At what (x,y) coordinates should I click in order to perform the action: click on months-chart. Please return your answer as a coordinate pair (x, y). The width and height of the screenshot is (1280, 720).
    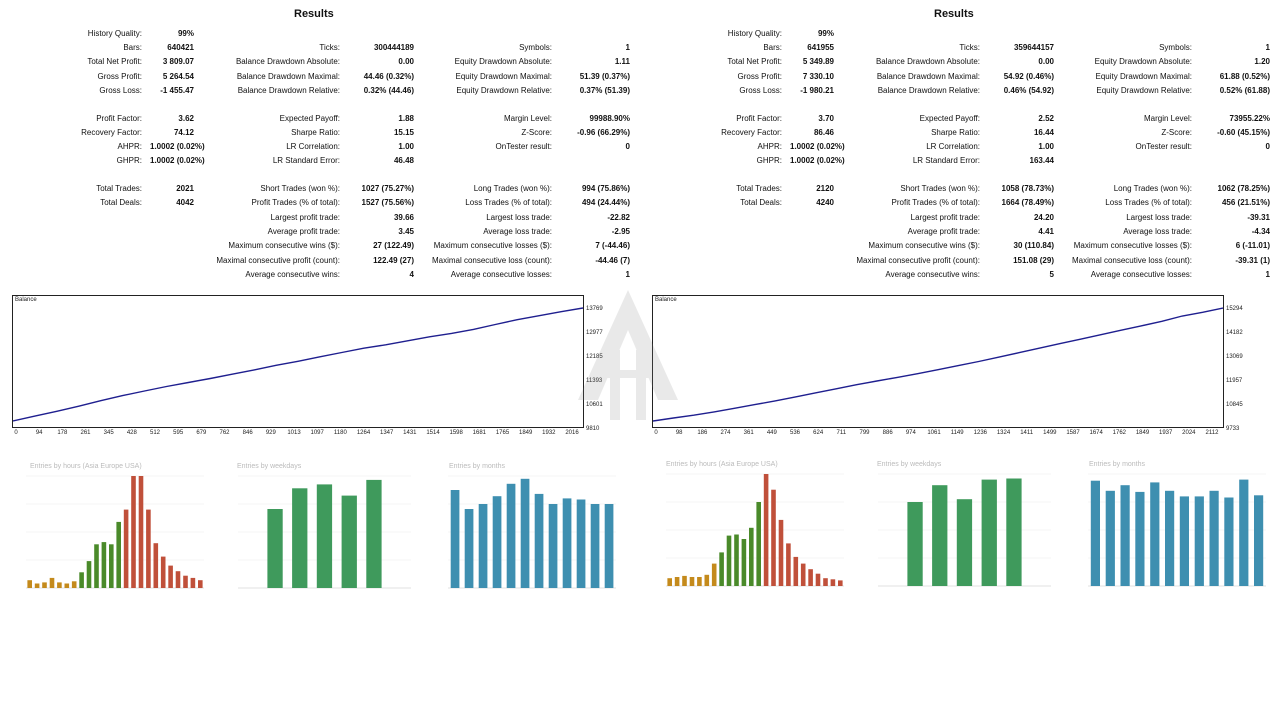
    Looking at the image, I should click on (1177, 530).